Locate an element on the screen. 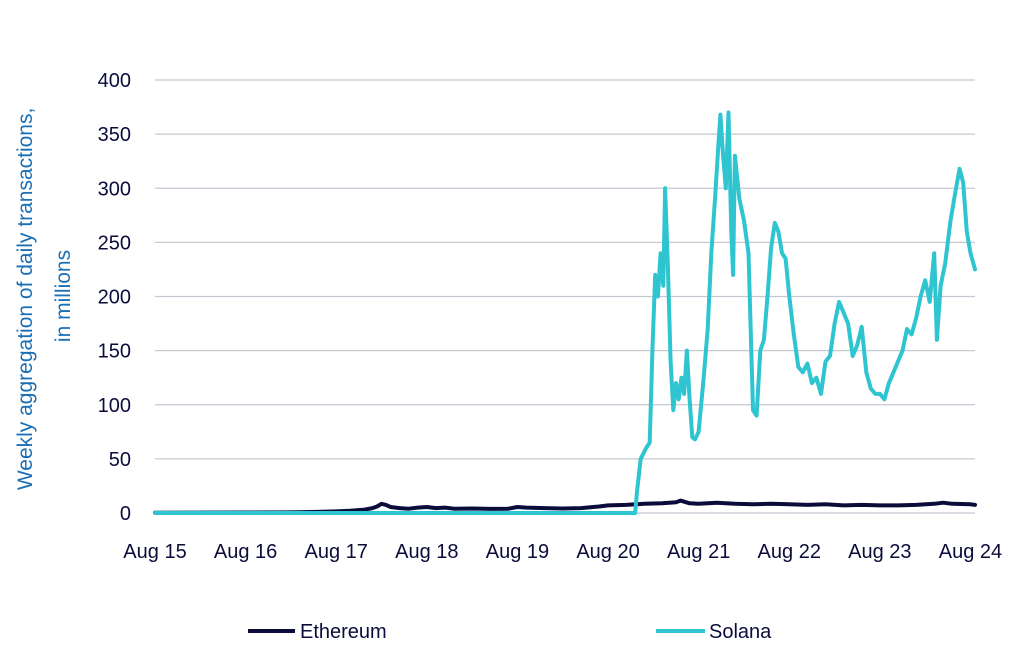 The width and height of the screenshot is (1024, 660). legend-label-ethereum: Ethereum is located at coordinates (343, 632).